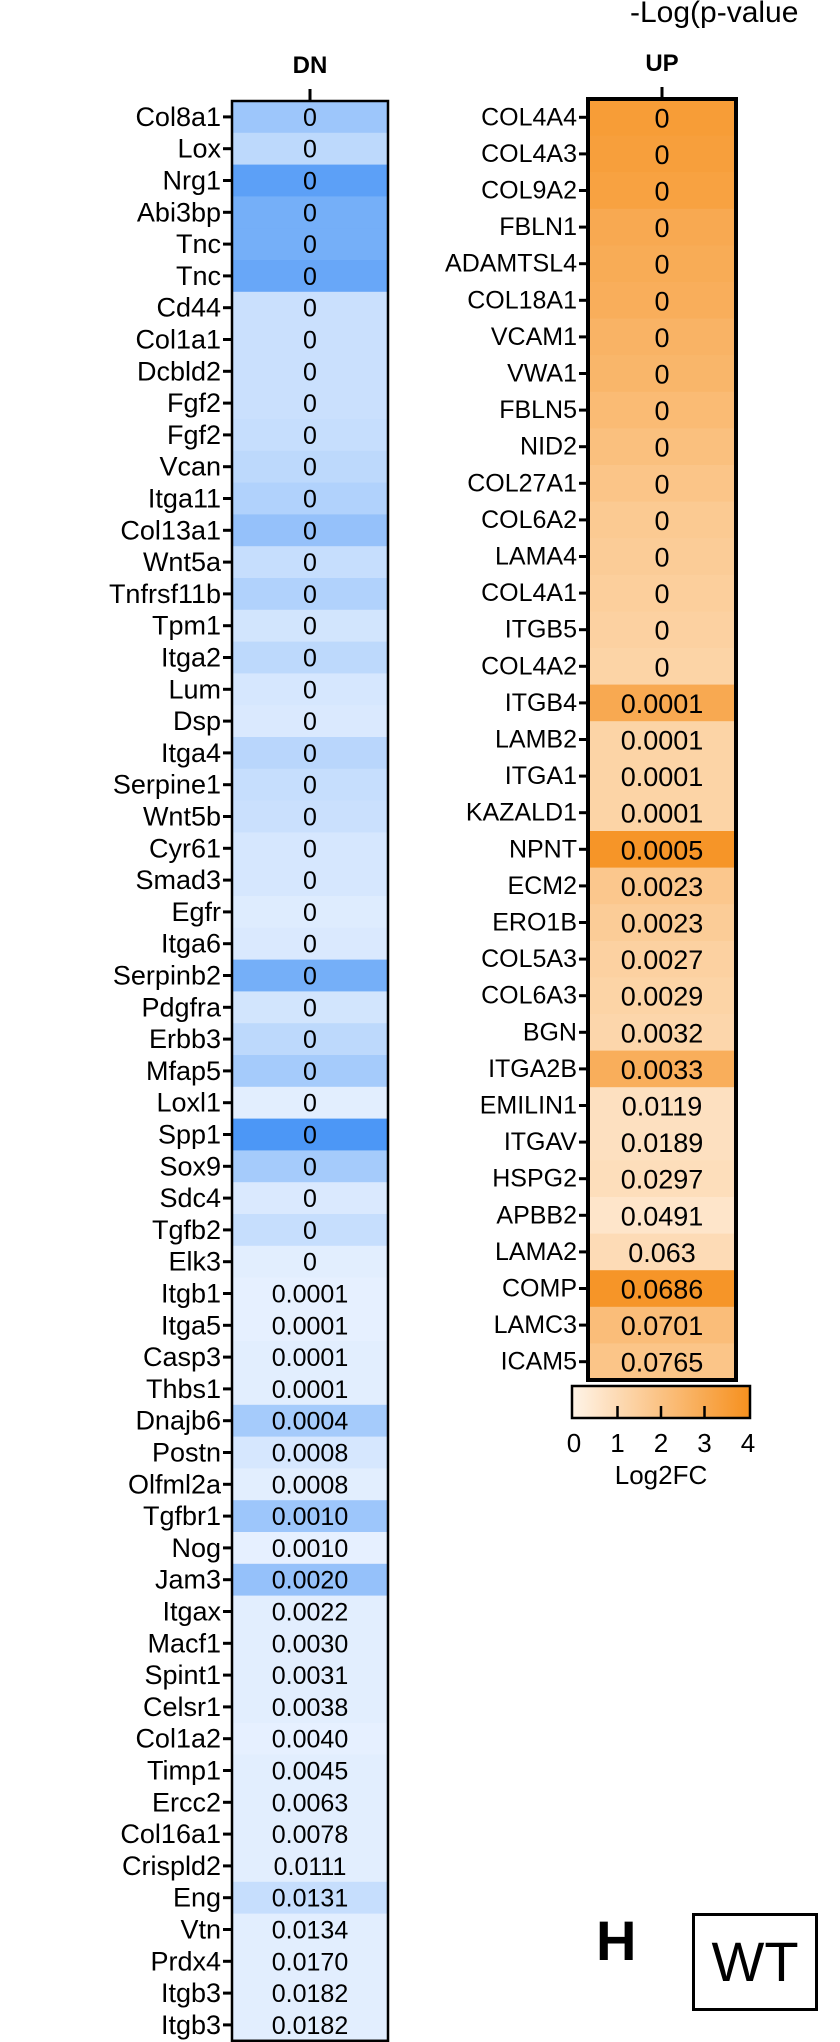  What do you see at coordinates (170, 1834) in the screenshot?
I see `gene-label: Col16a1` at bounding box center [170, 1834].